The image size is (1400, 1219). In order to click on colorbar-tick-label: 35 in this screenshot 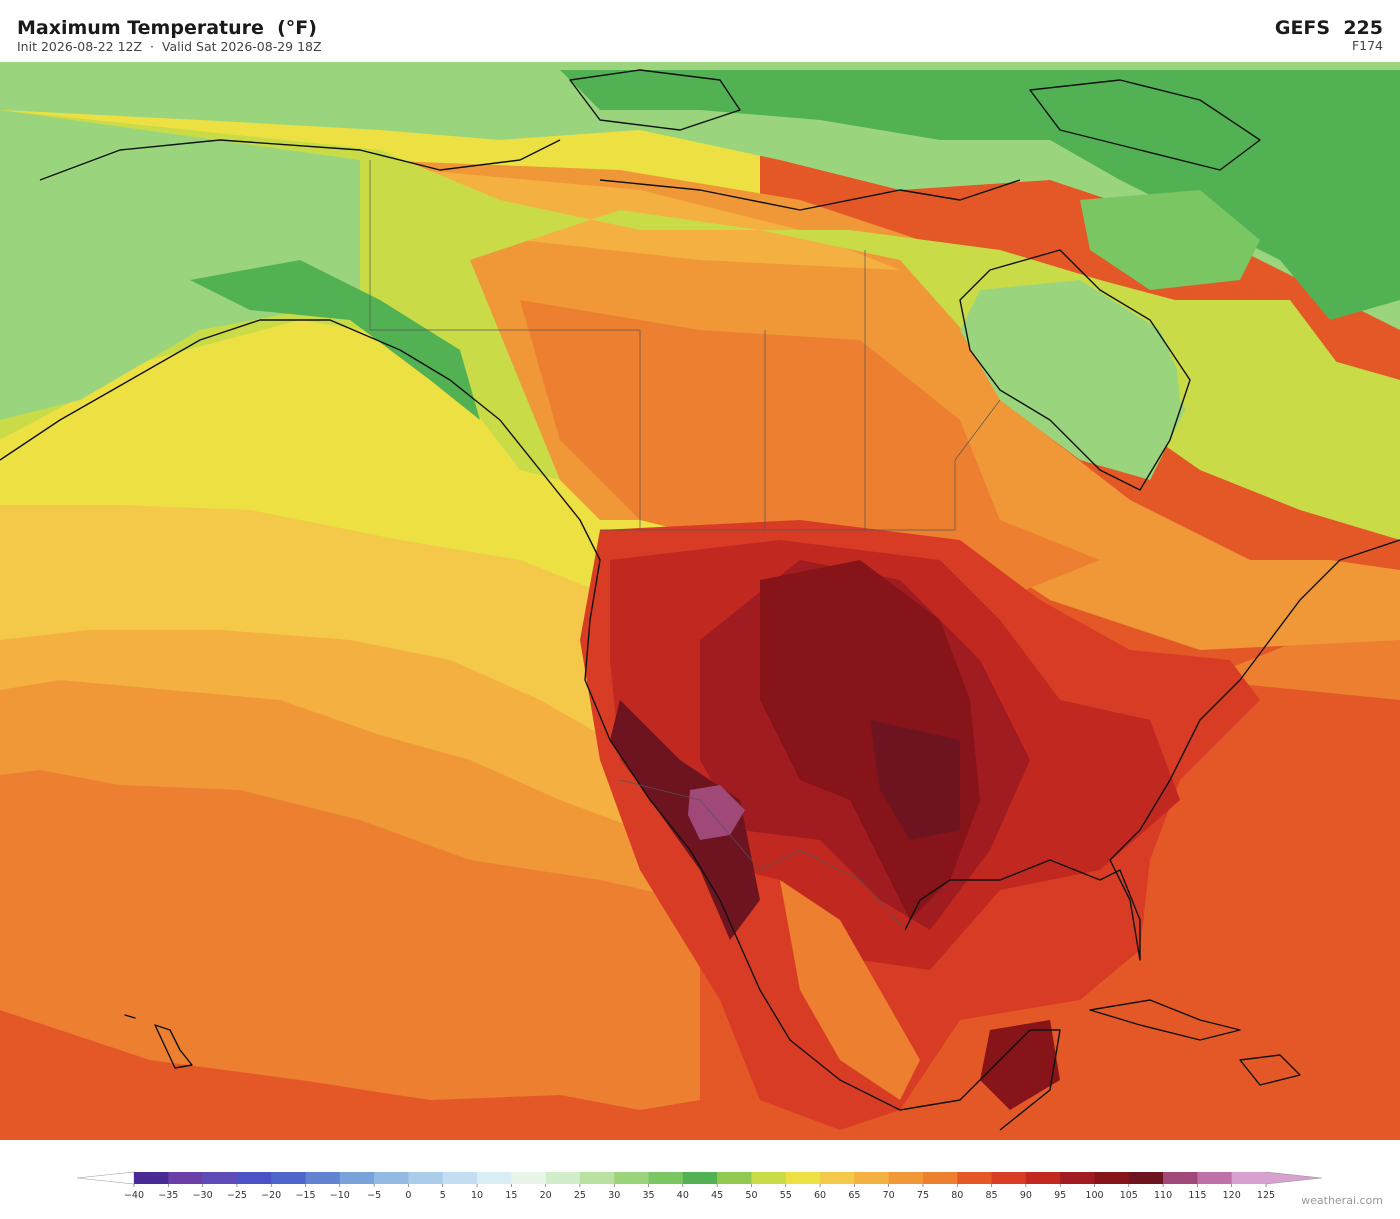, I will do `click(648, 1195)`.